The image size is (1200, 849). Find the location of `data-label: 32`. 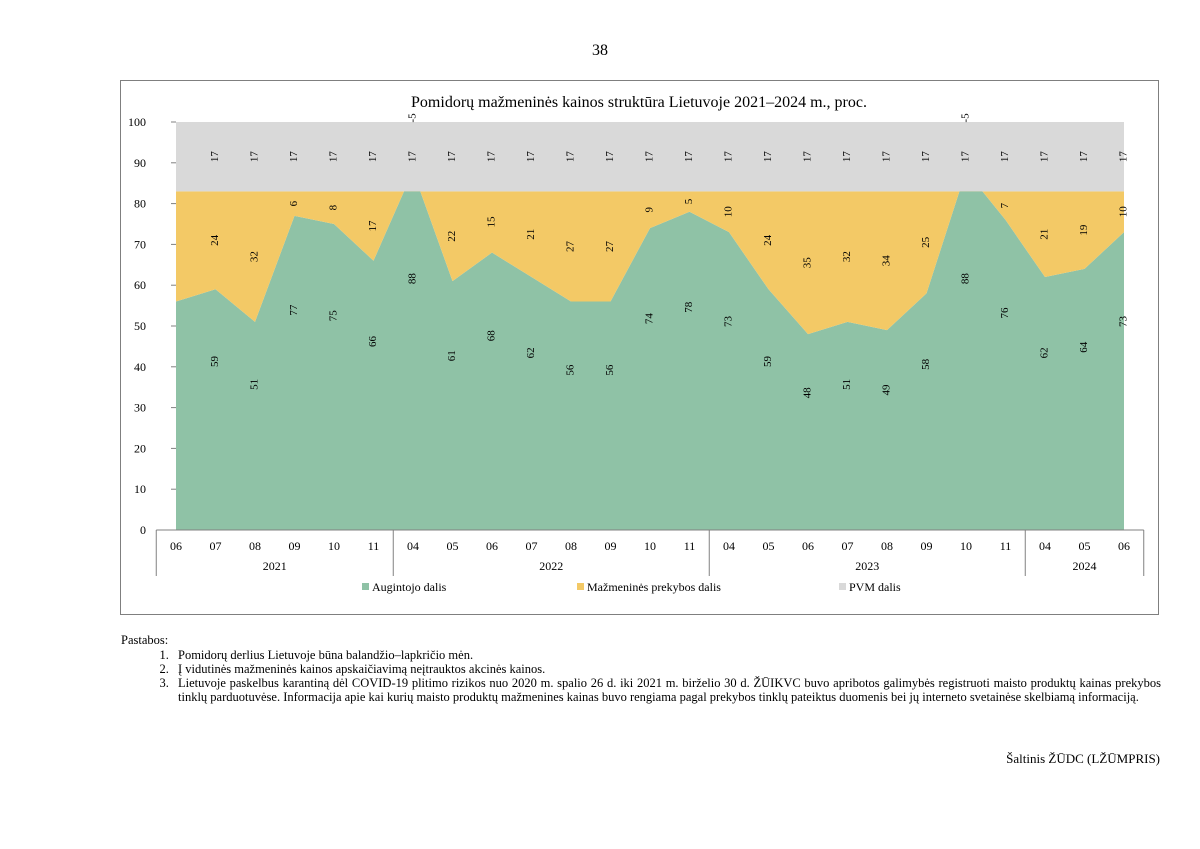

data-label: 32 is located at coordinates (255, 256).